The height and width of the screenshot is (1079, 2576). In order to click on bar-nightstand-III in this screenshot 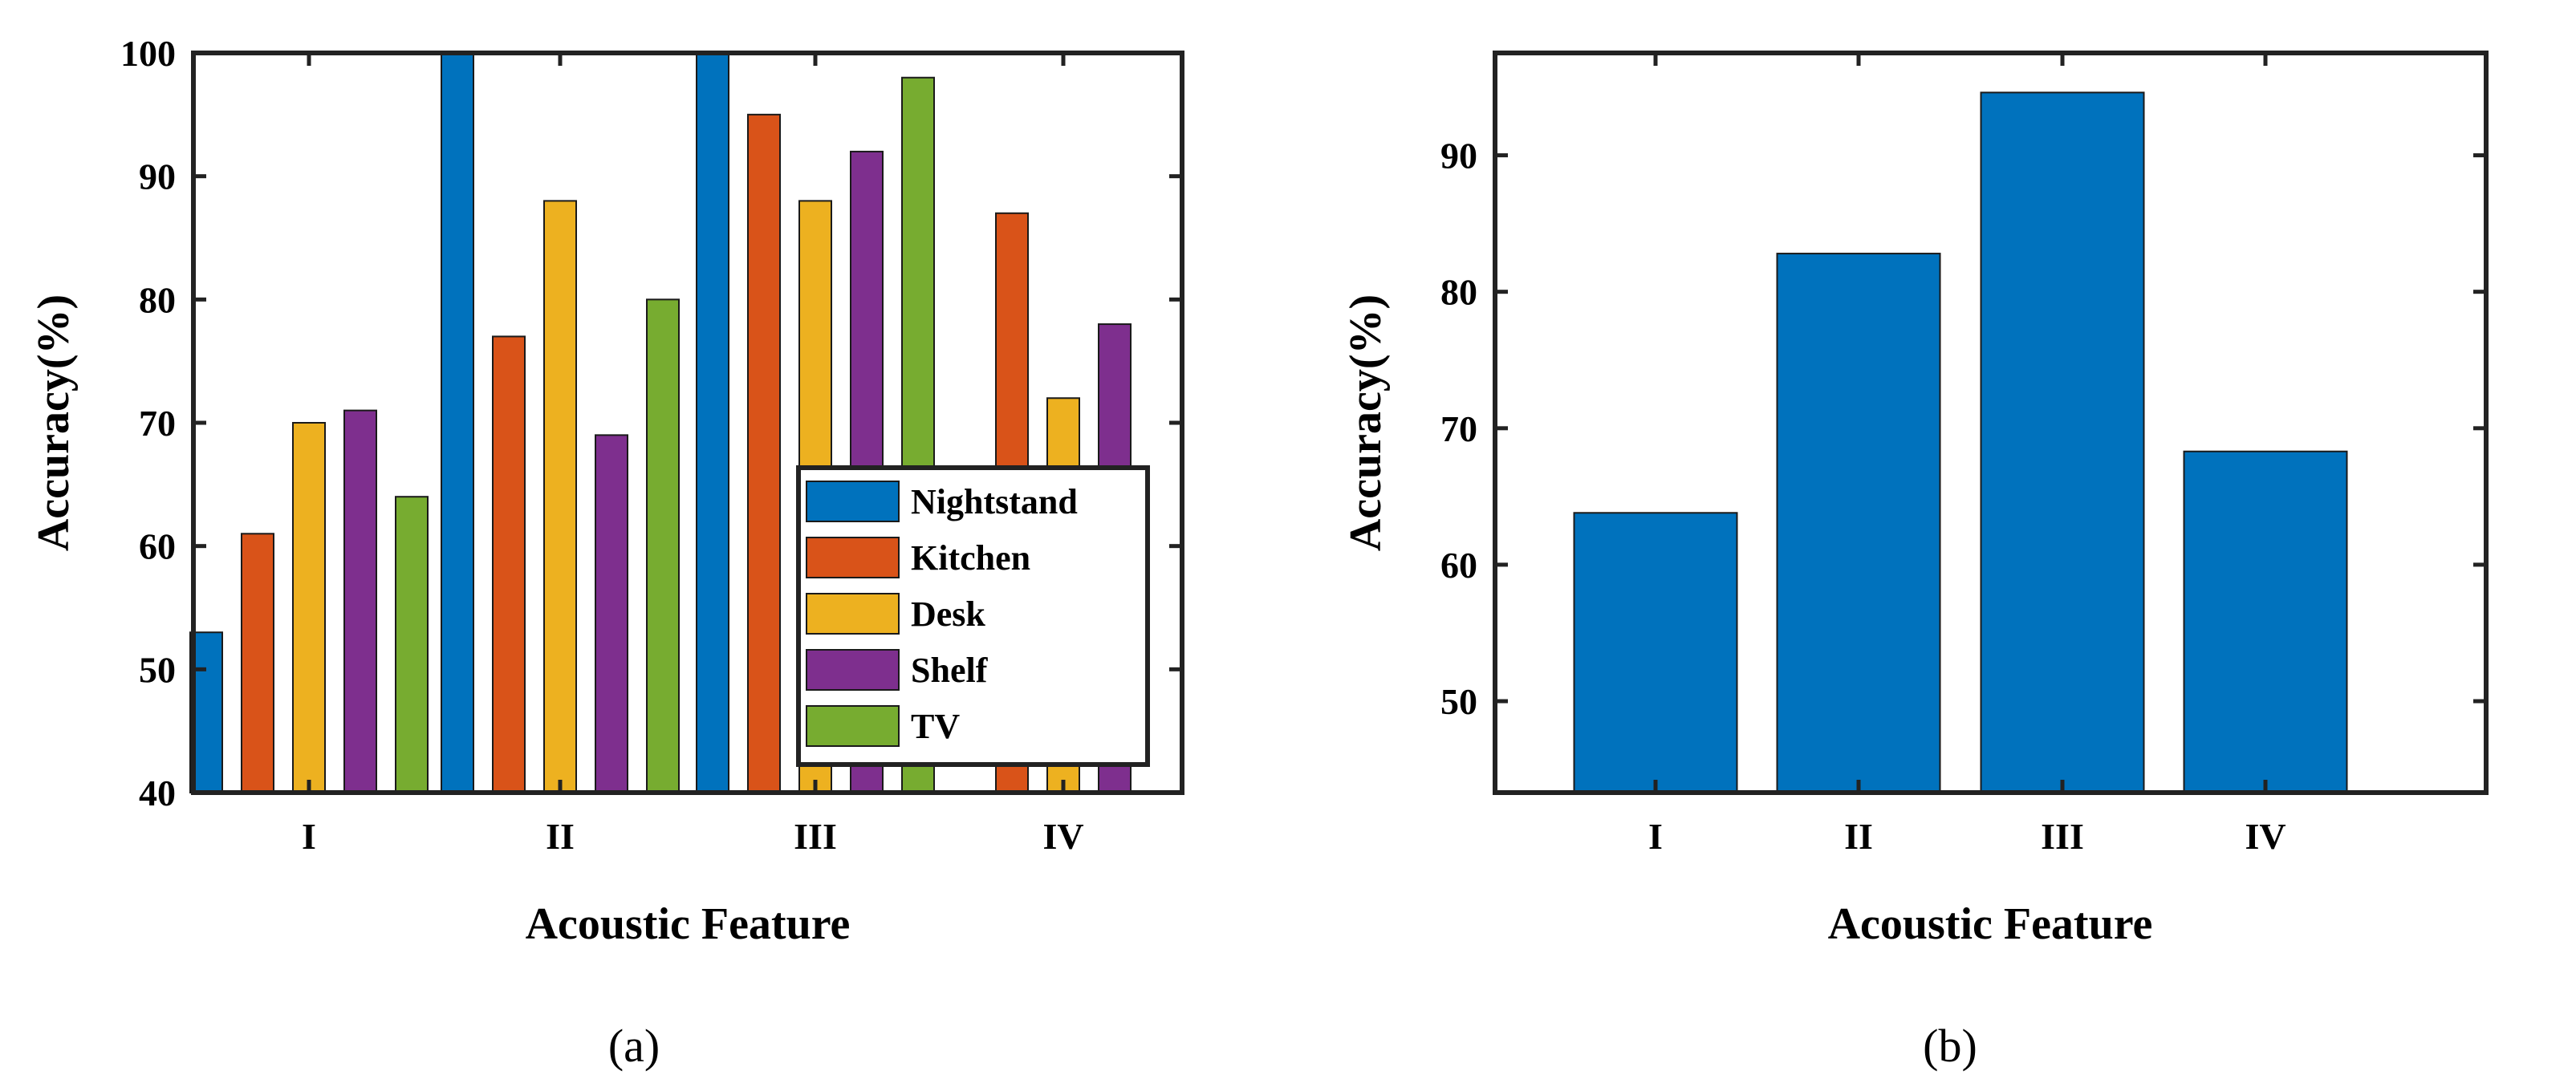, I will do `click(712, 422)`.